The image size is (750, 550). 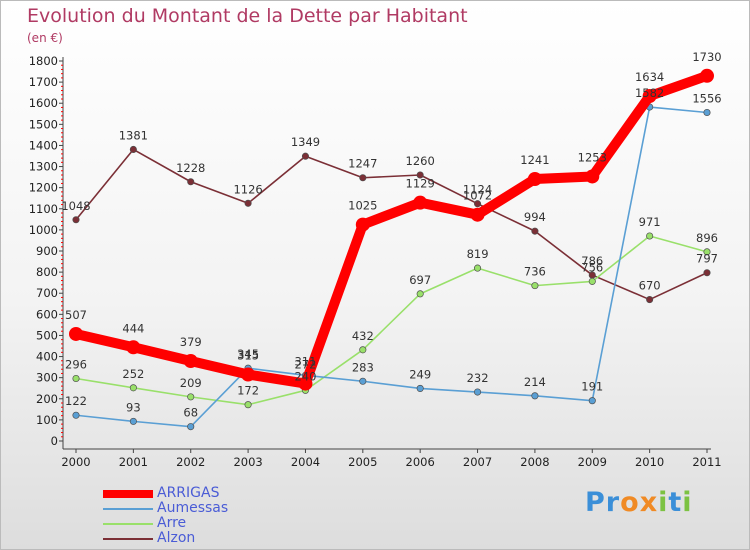 I want to click on data-label-arrigas: 1129, so click(x=420, y=184).